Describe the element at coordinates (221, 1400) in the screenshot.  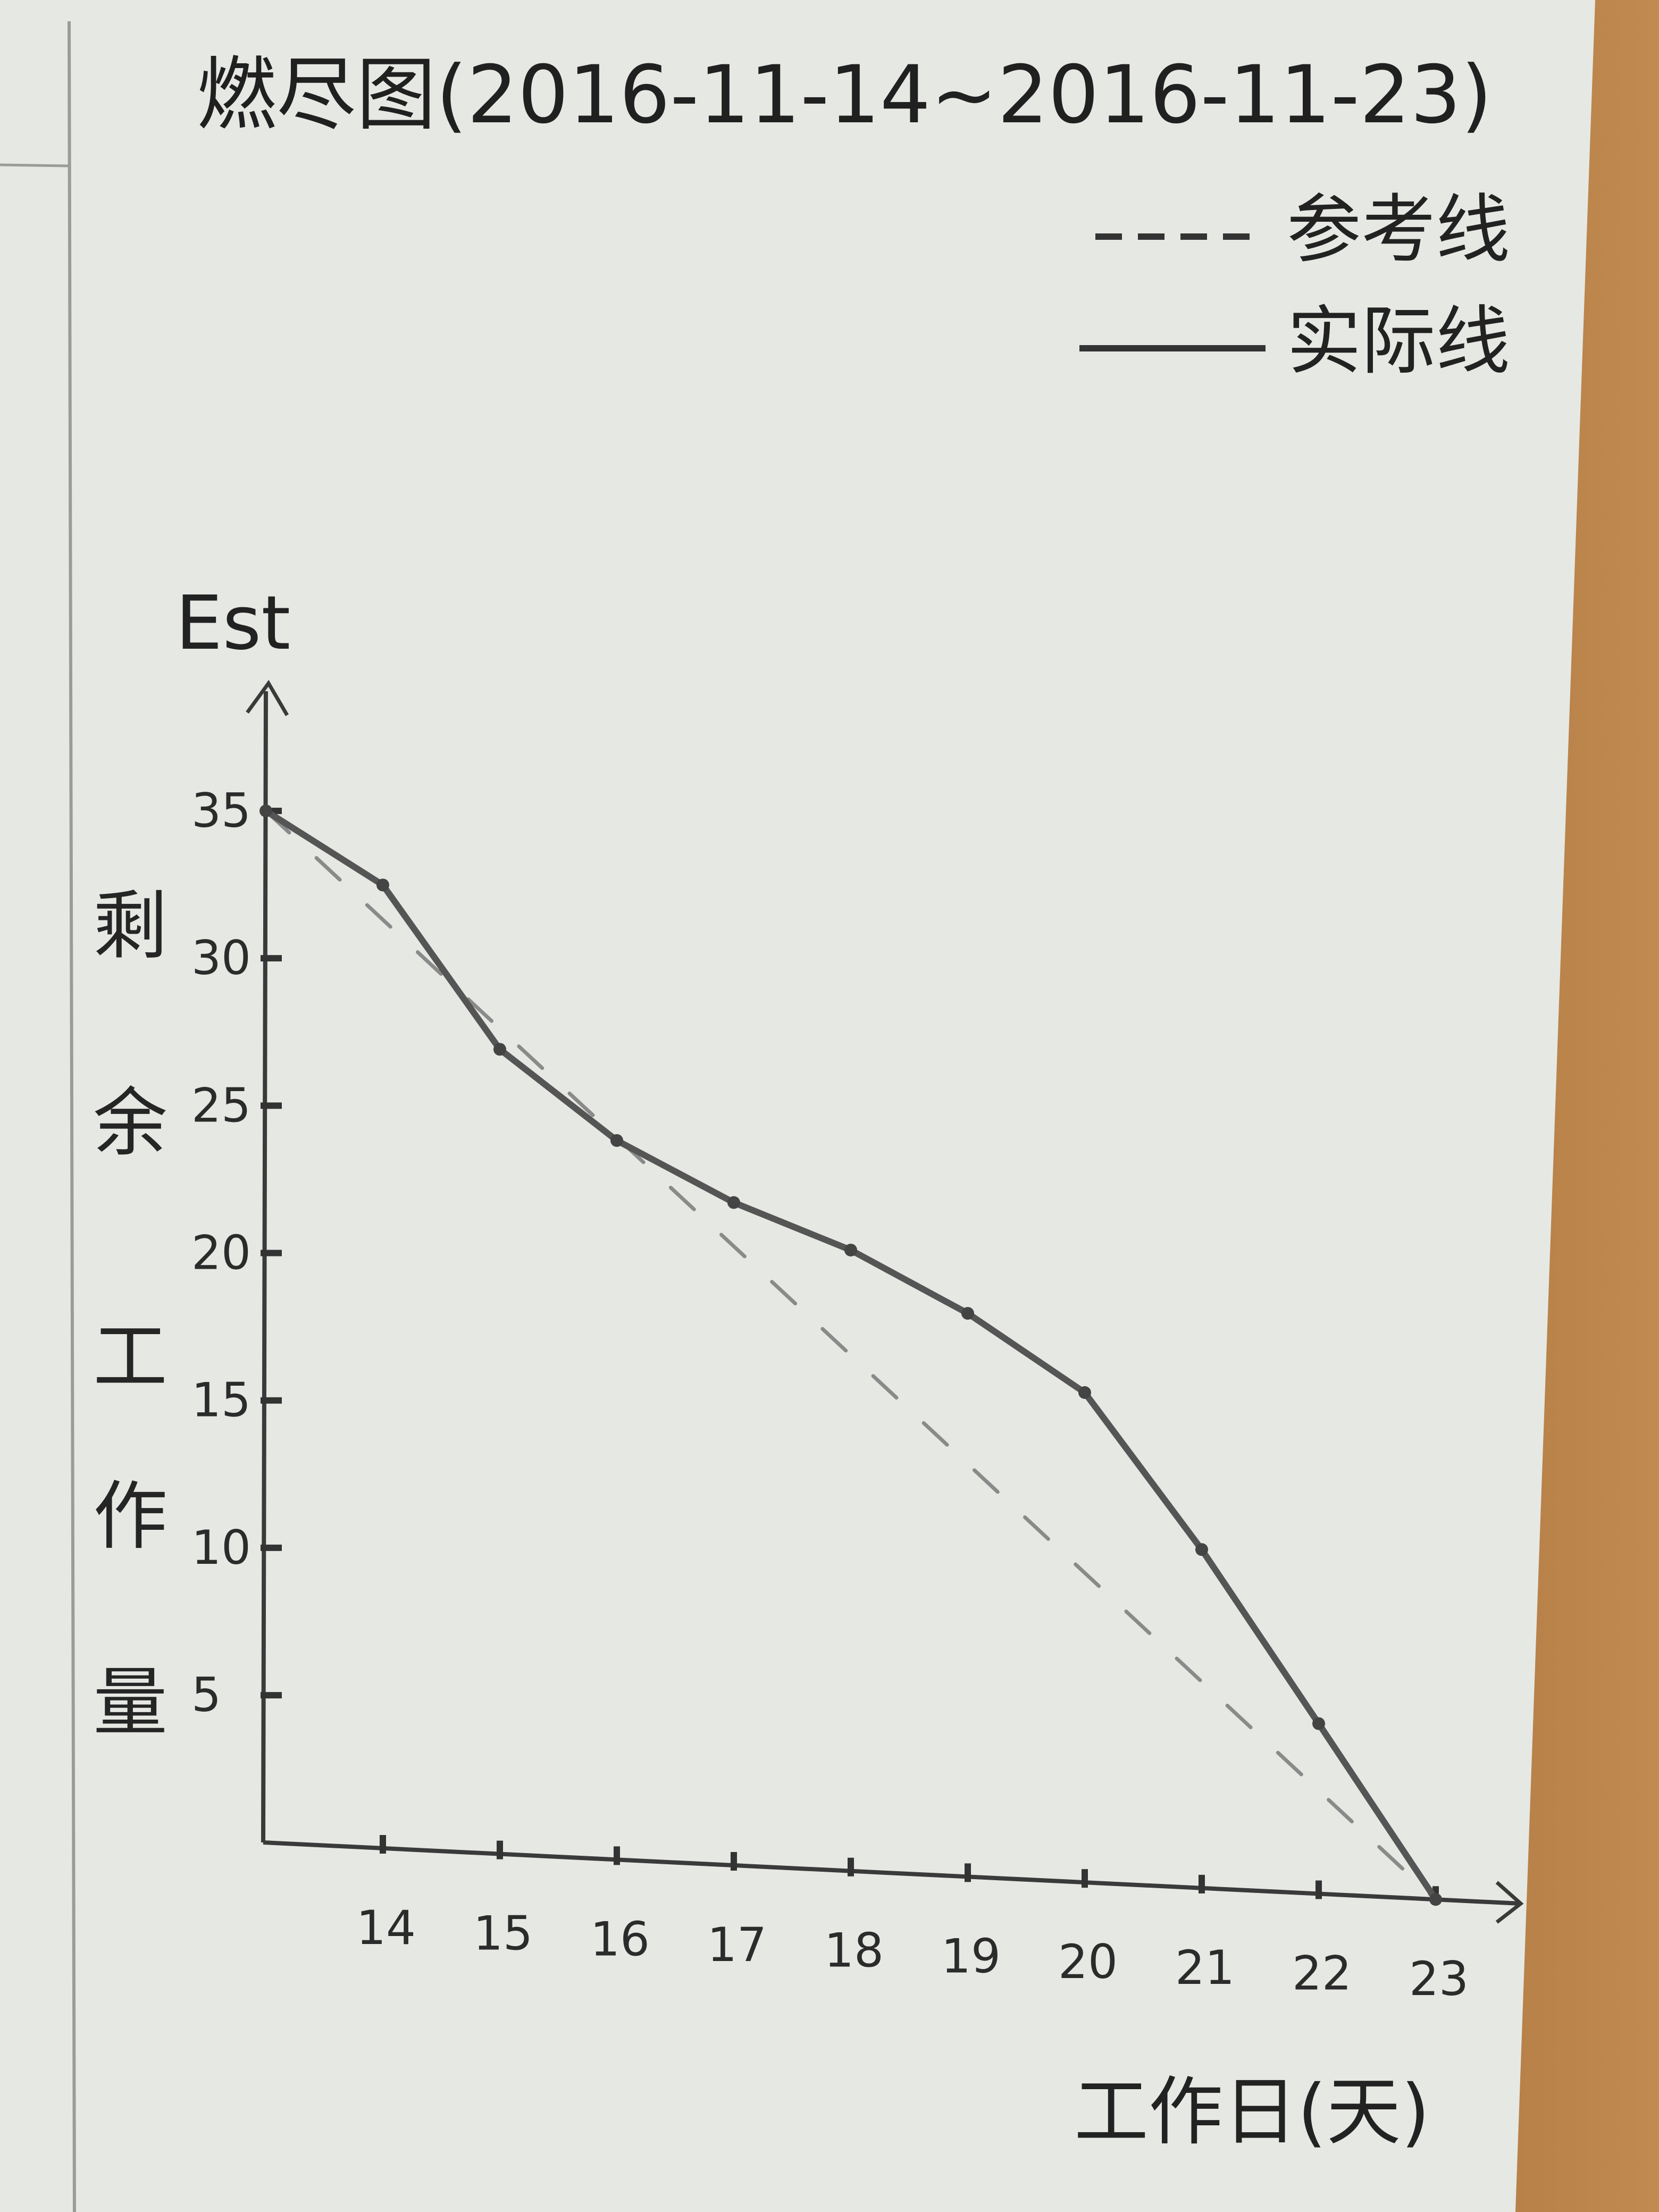
I see `y-tick-label: 15` at that location.